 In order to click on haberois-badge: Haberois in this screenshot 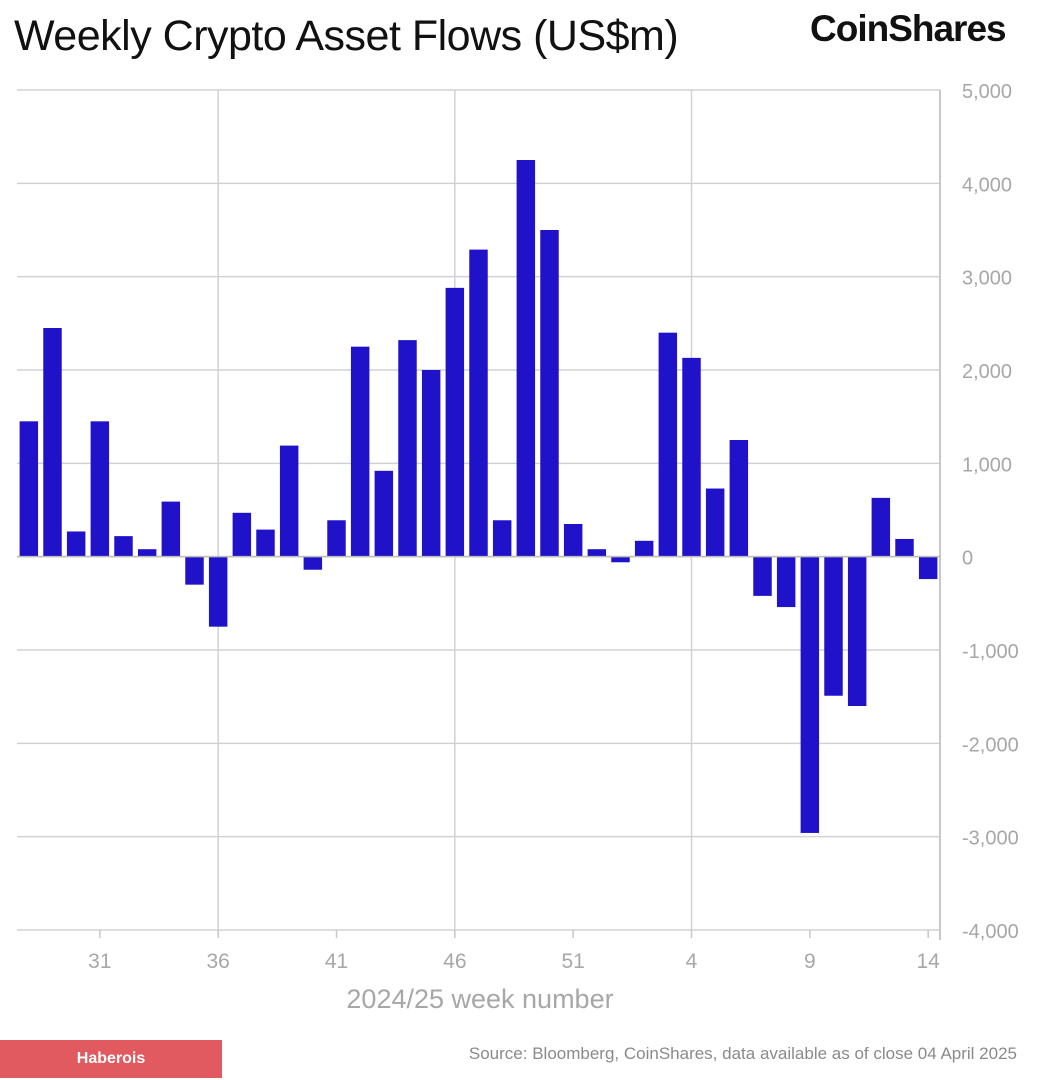, I will do `click(111, 1059)`.